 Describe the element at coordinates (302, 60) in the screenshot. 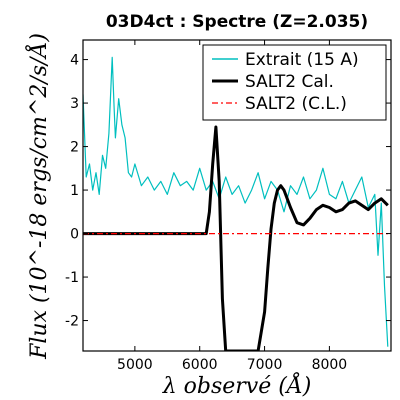

I see `legend-label-extrait: Extrait (15 A)` at that location.